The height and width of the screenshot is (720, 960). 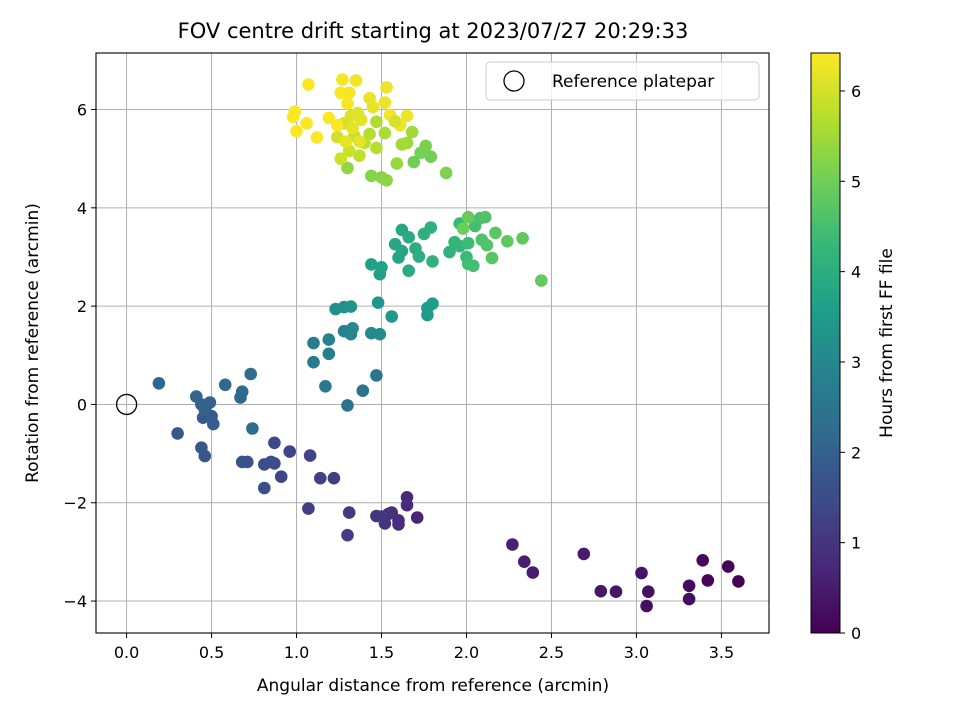 What do you see at coordinates (82, 110) in the screenshot?
I see `y-tick-label: 6` at bounding box center [82, 110].